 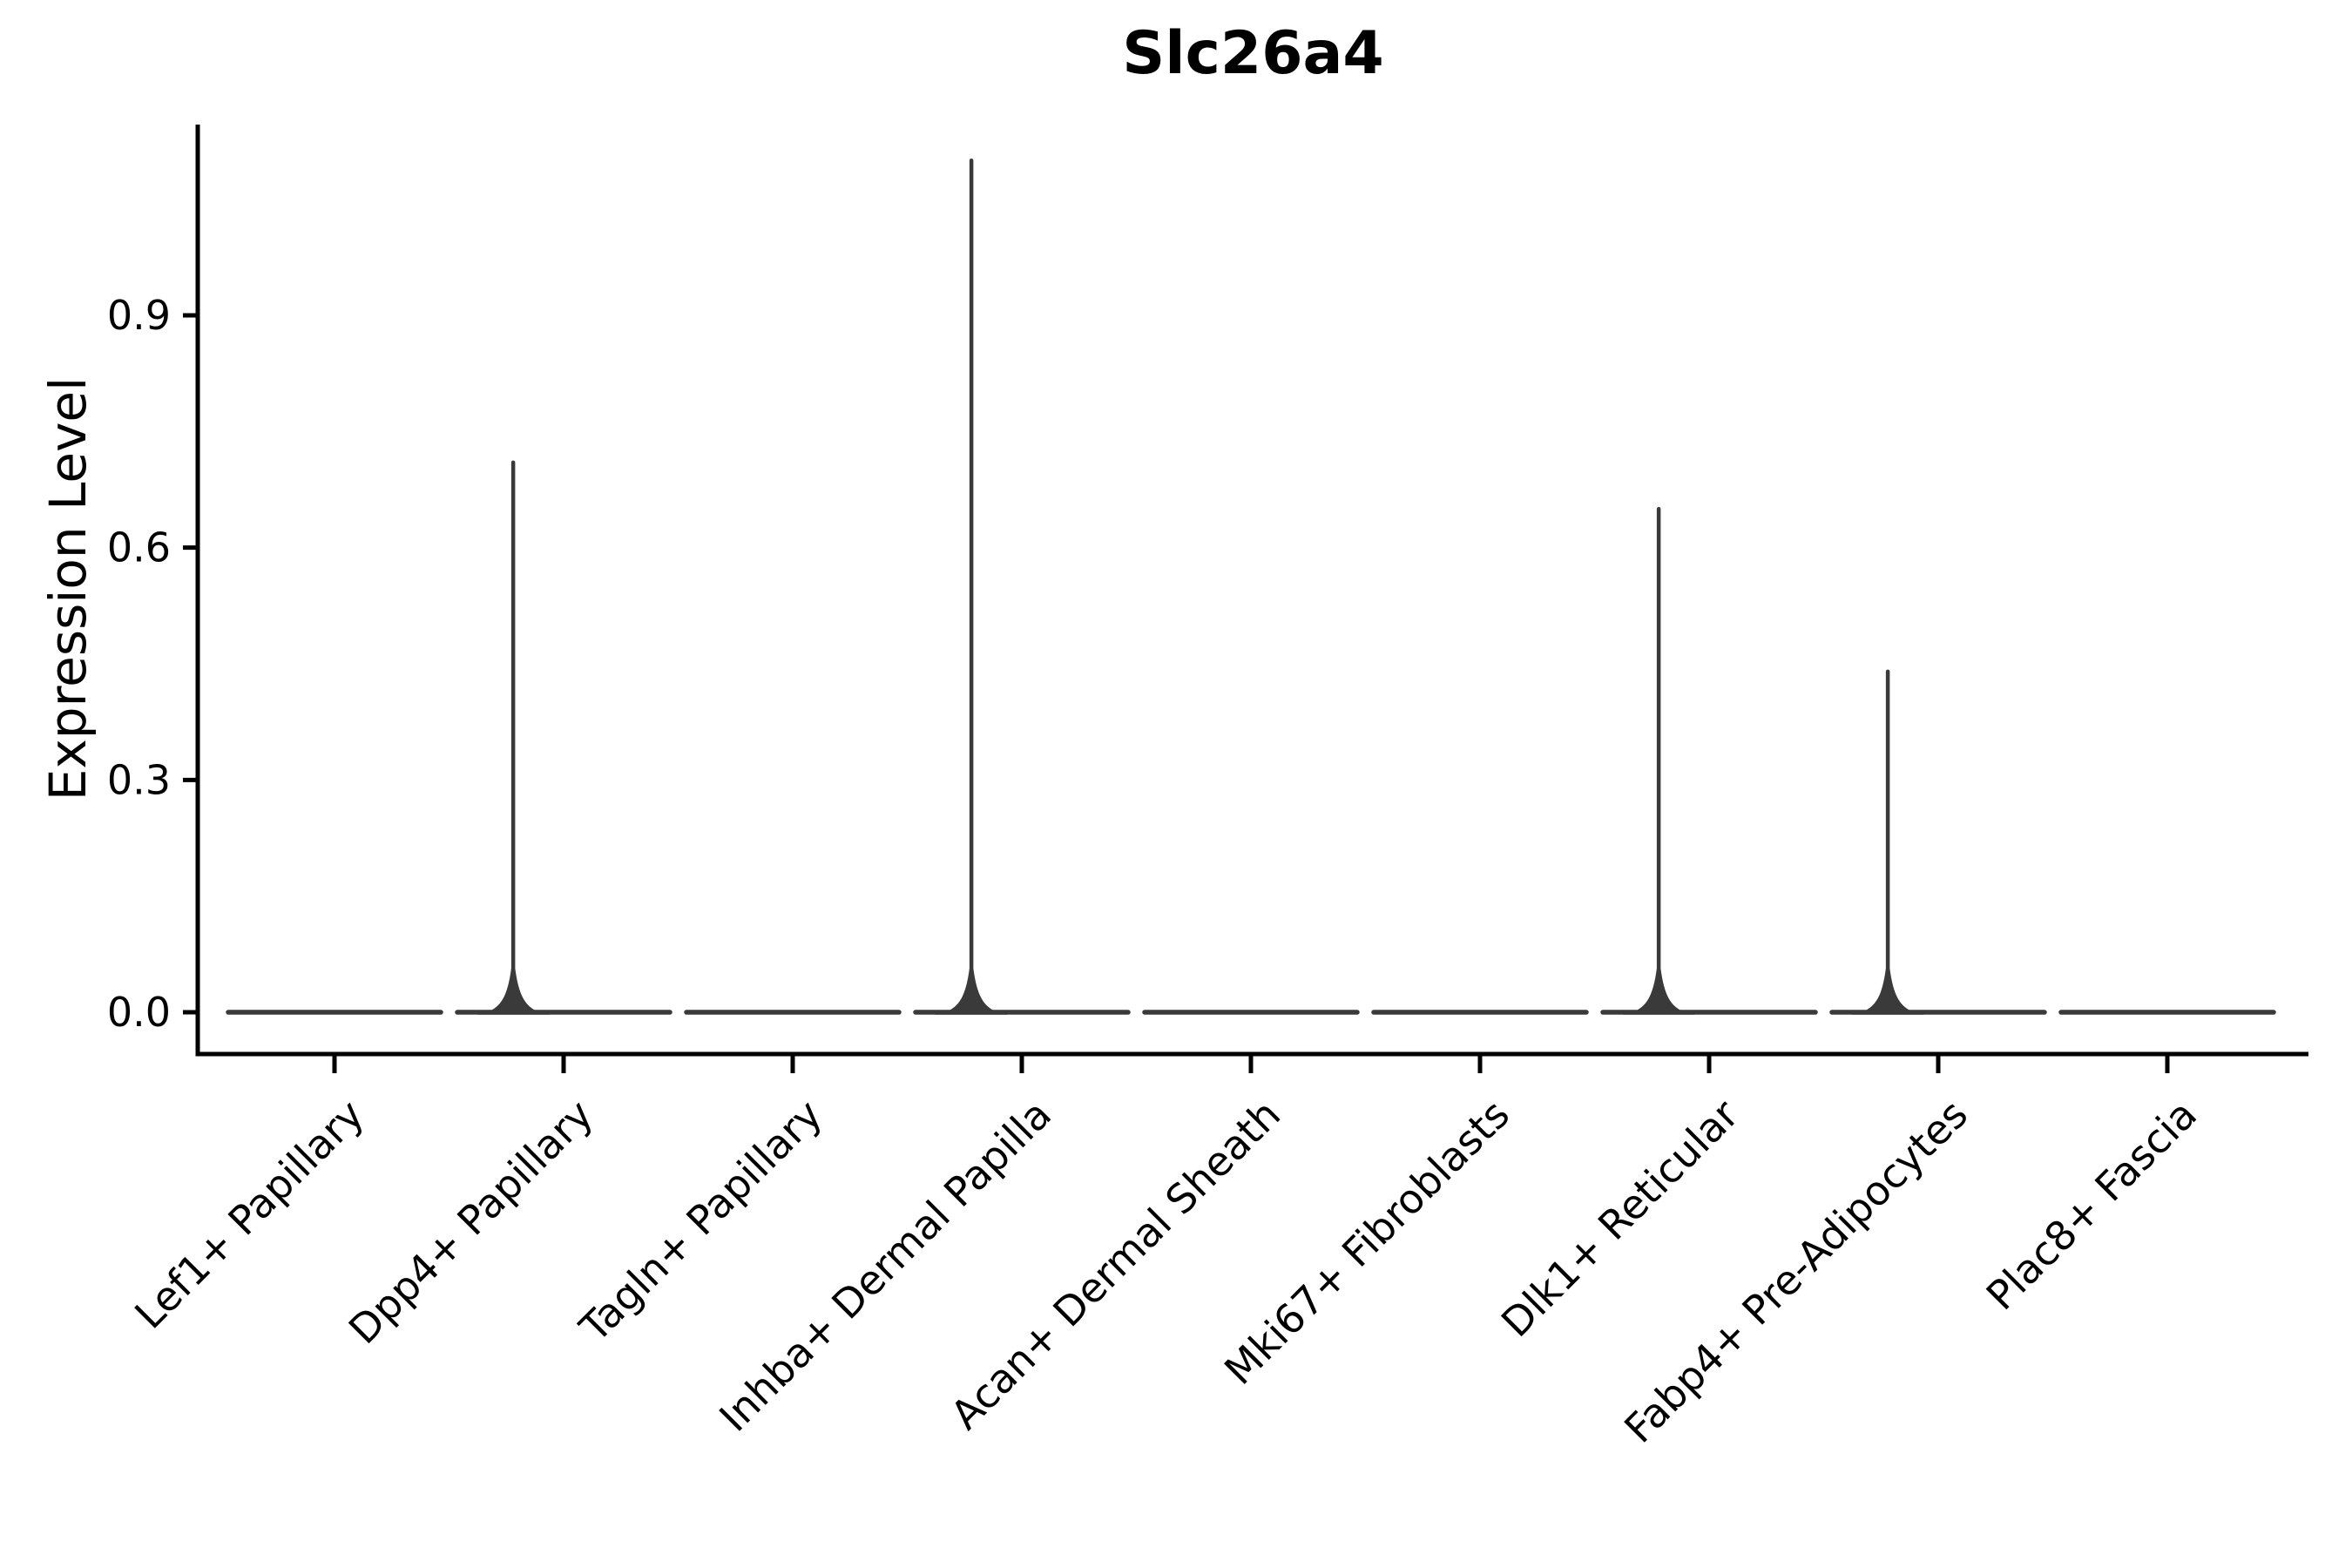 I want to click on x-category-label: Plac8+ Fascia, so click(x=2092, y=1205).